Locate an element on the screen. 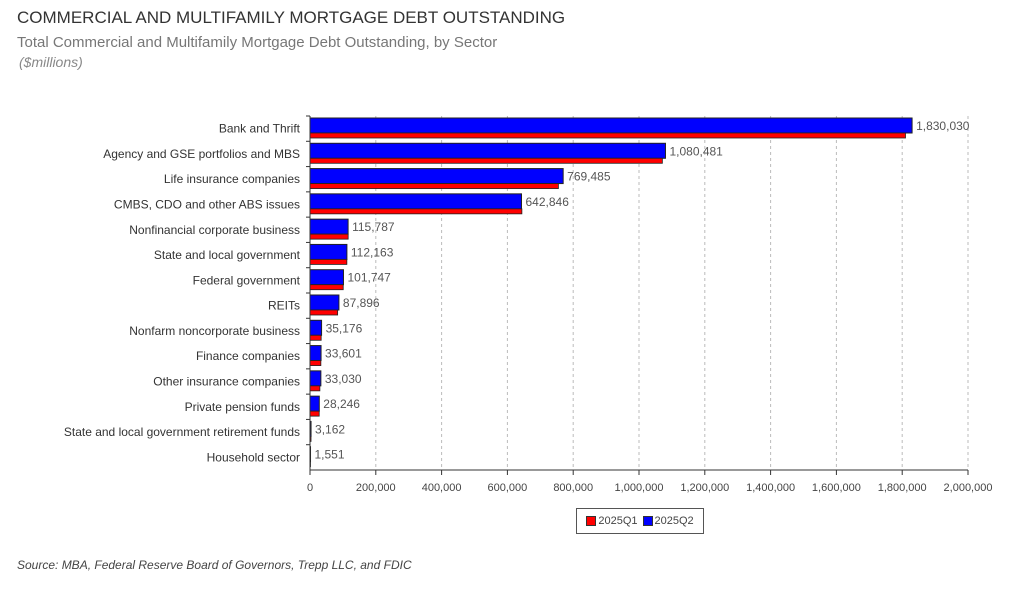 The image size is (1024, 595). category-label: Nonfinancial corporate business is located at coordinates (214, 230).